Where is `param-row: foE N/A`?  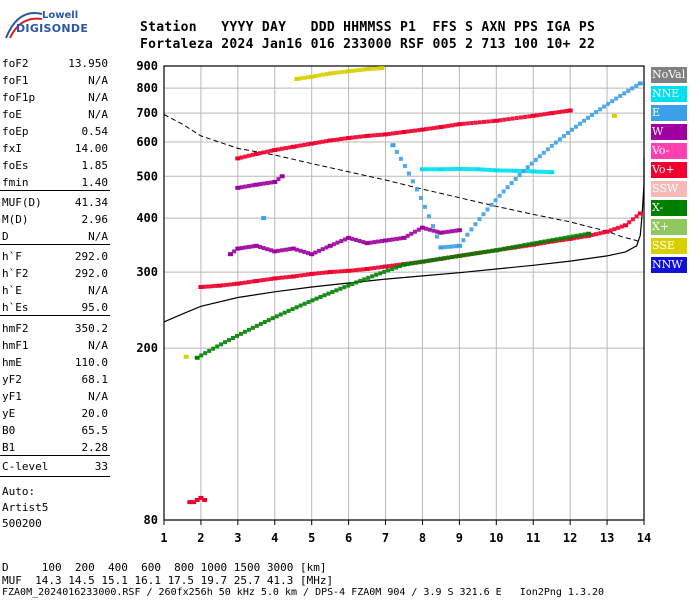
param-row: foE N/A is located at coordinates (55, 115).